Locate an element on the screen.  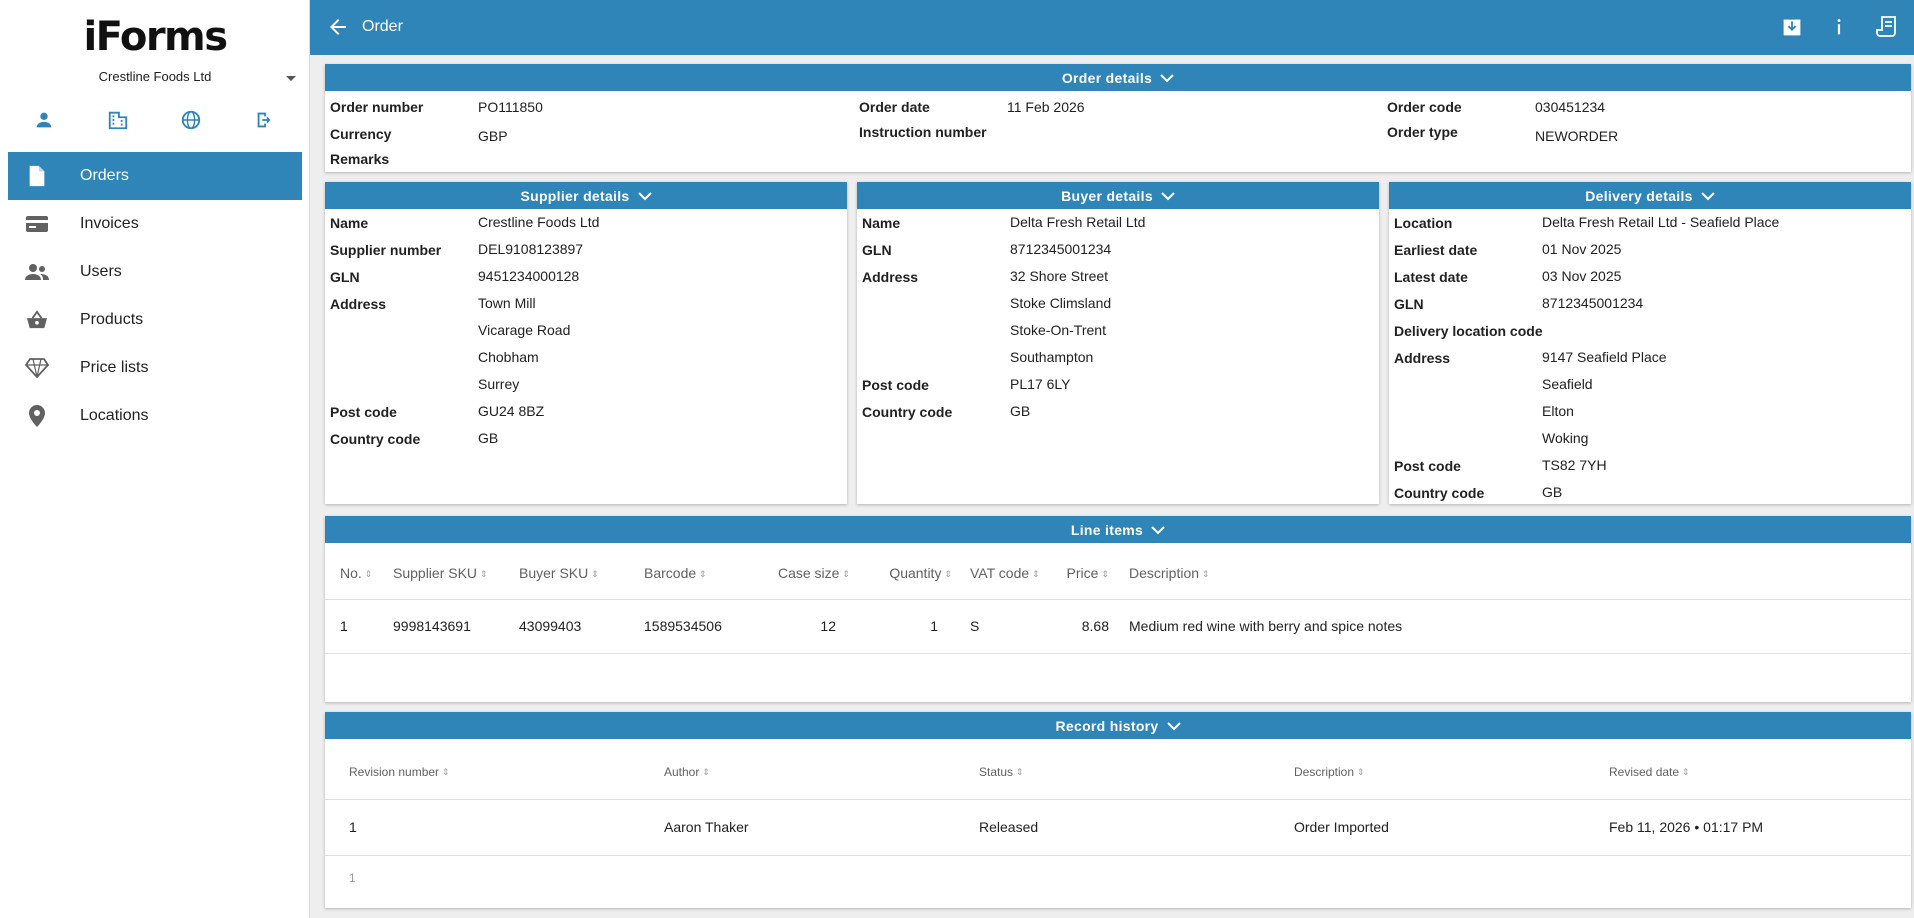
sidebar-item-orders: Orders is located at coordinates (155, 176).